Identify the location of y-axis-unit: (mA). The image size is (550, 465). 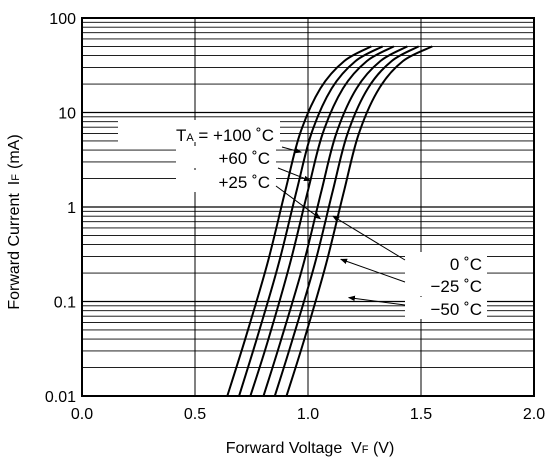
(14, 151).